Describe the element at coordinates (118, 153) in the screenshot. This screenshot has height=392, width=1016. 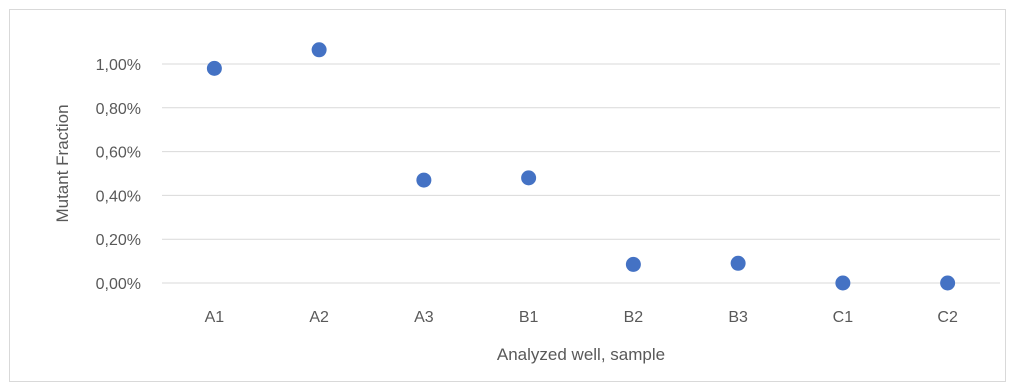
I see `y-tick-label: 0,60%` at that location.